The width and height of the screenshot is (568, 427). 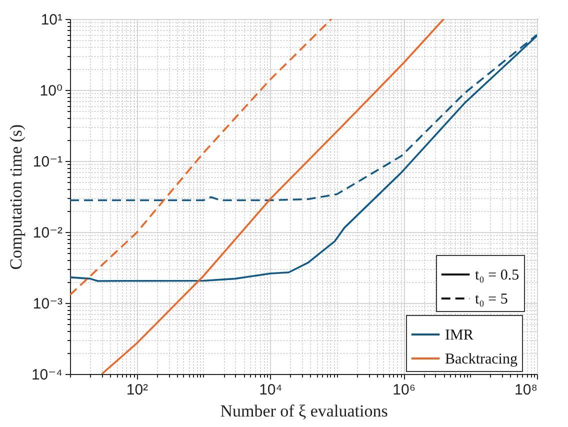 I want to click on x-tick-label: 10², so click(x=137, y=390).